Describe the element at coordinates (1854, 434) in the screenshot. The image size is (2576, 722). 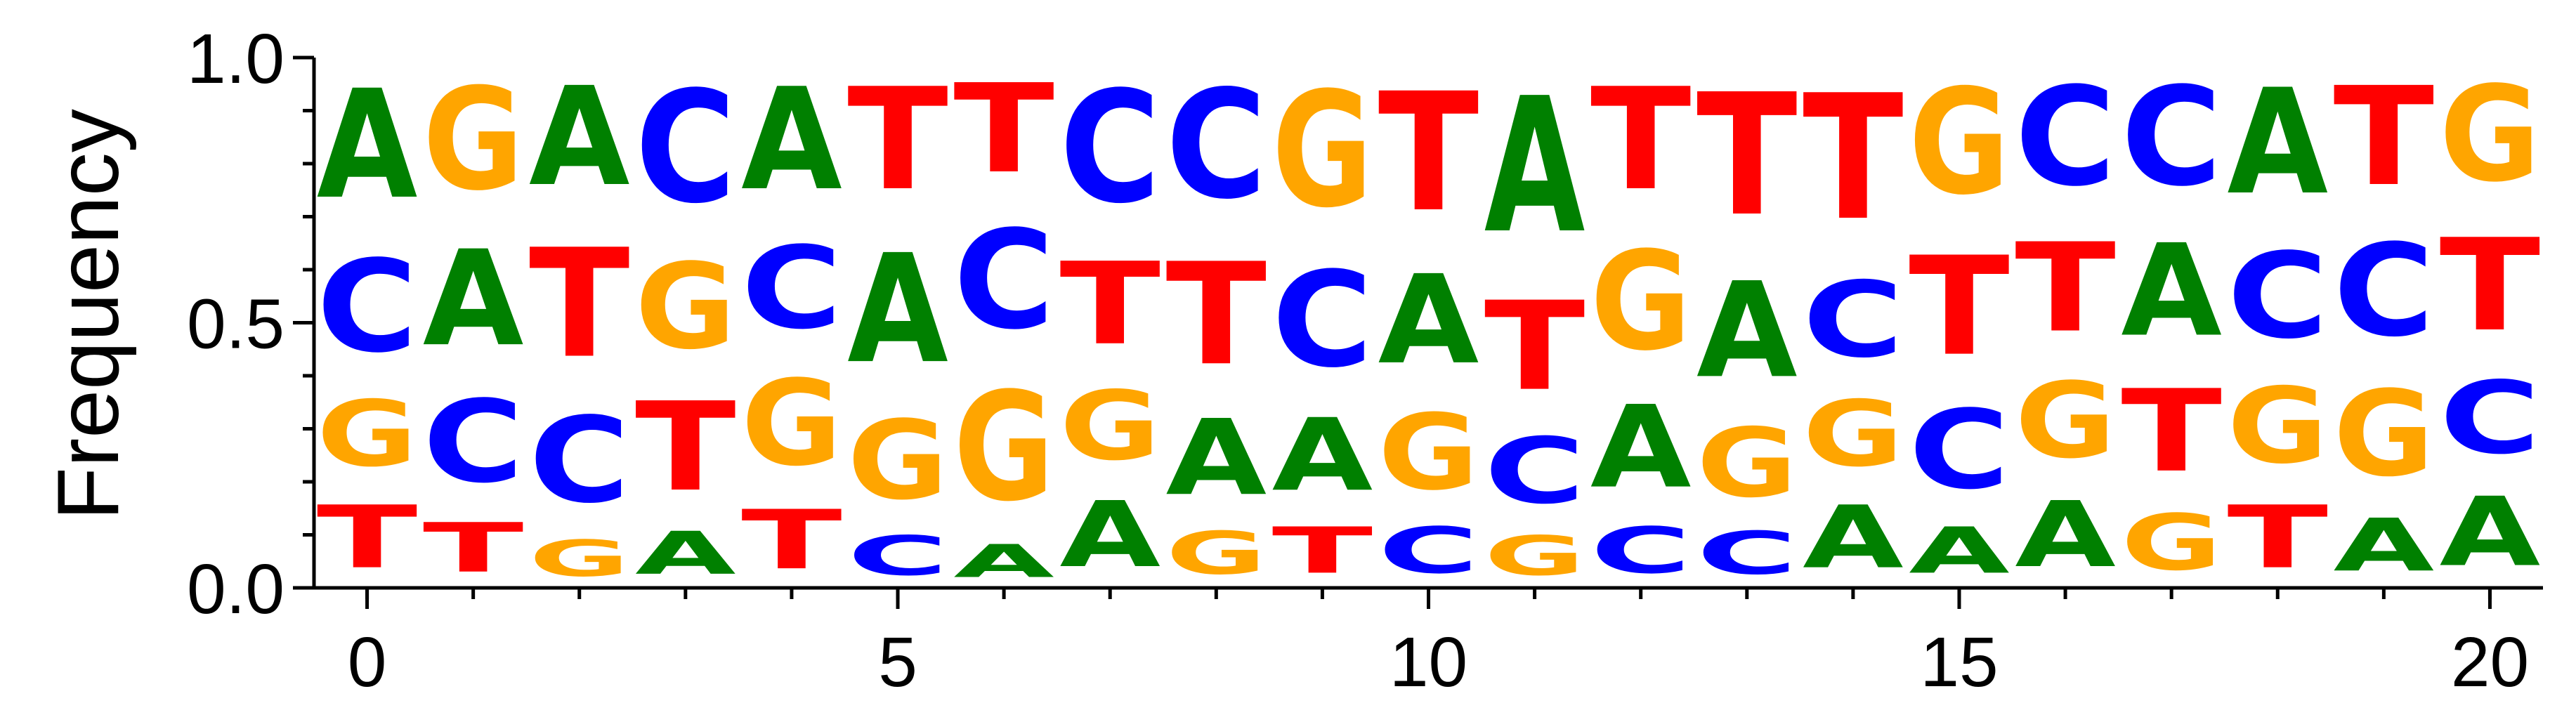
I see `logo-letter-g-pos-14: G` at that location.